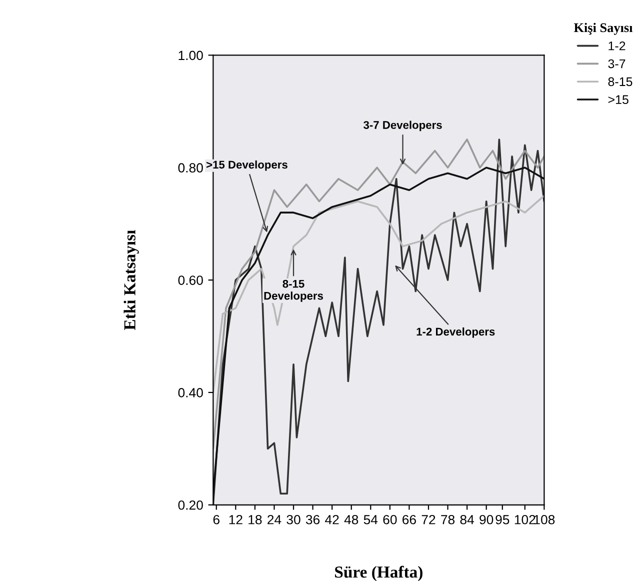 This screenshot has height=581, width=644. Describe the element at coordinates (448, 519) in the screenshot. I see `x-tick-label: 78` at that location.